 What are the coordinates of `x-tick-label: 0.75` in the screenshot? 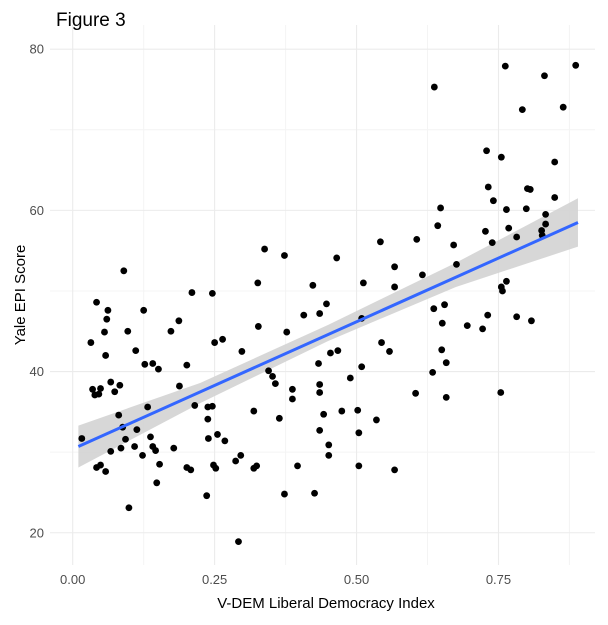 It's located at (498, 579).